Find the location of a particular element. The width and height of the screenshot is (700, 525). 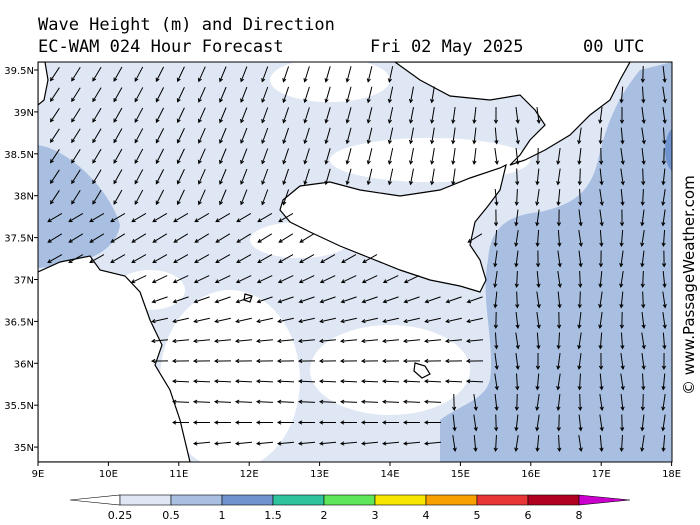

lat-label: 37.5N is located at coordinates (19, 239).